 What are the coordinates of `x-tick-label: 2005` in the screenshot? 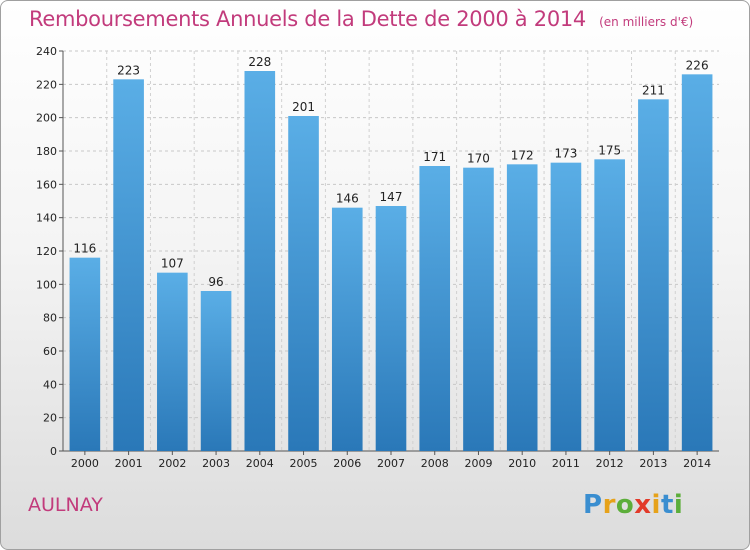 It's located at (304, 463).